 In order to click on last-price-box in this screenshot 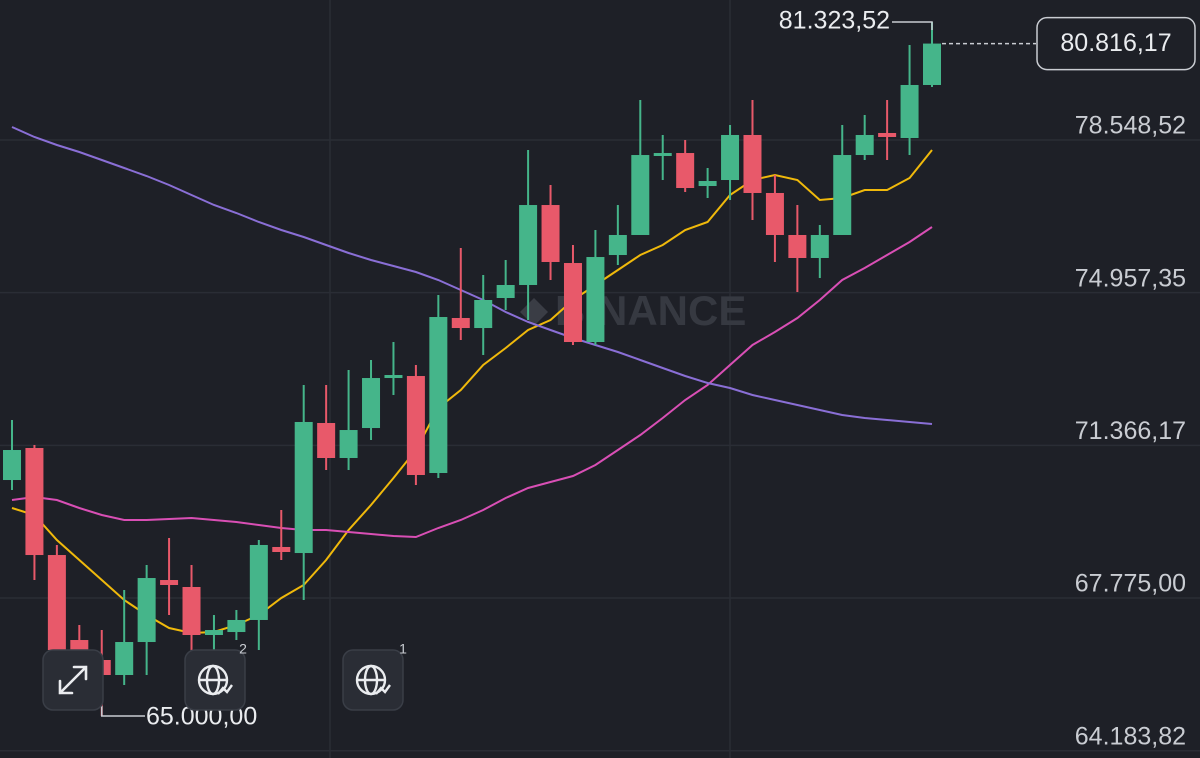, I will do `click(1116, 43)`.